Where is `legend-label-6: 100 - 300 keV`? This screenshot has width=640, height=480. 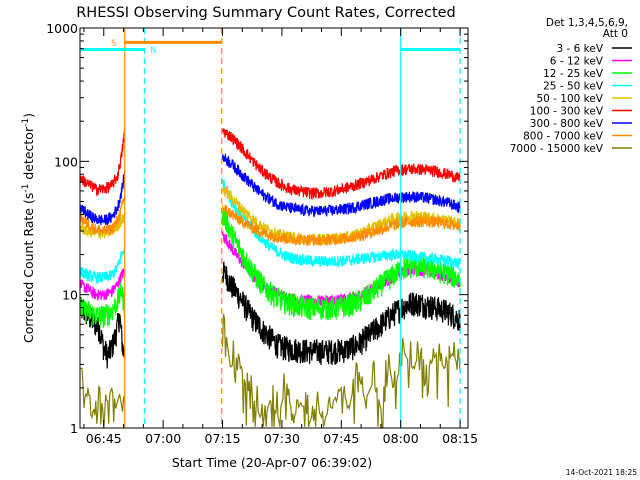 legend-label-6: 100 - 300 keV is located at coordinates (567, 112).